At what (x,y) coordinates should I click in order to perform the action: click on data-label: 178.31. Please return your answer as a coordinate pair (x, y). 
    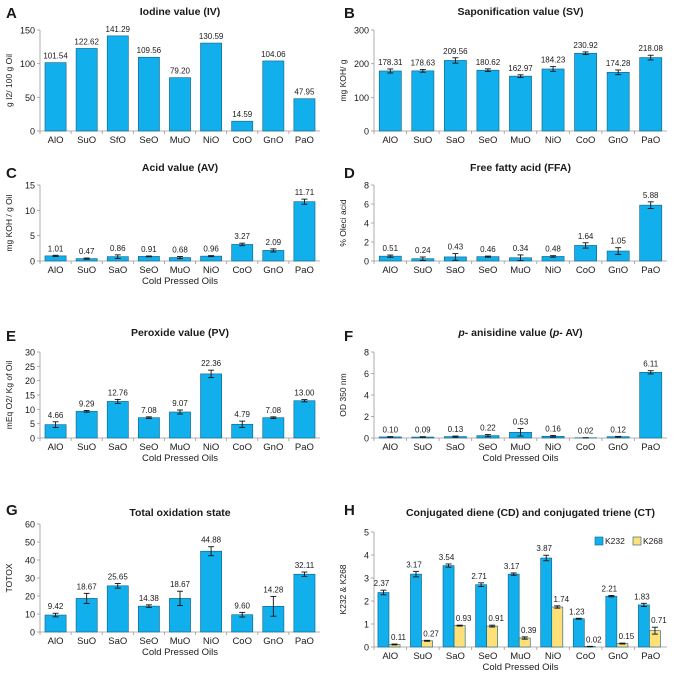
    Looking at the image, I should click on (390, 62).